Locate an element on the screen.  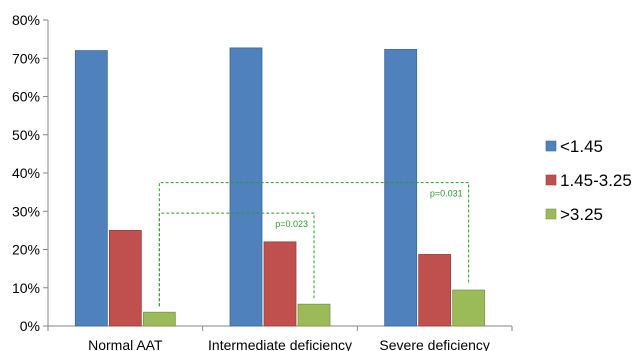
bar-1-45-intermediate-deficiency is located at coordinates (246, 187).